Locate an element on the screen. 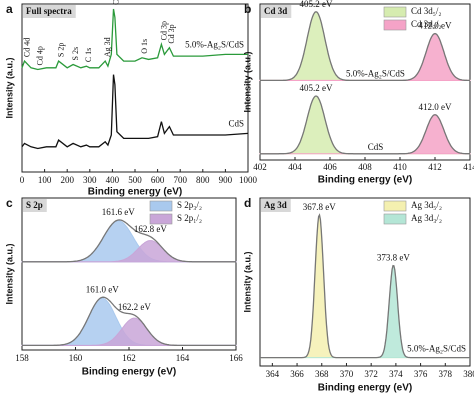 The width and height of the screenshot is (474, 397). peak-annotation: Ag 3d is located at coordinates (107, 47).